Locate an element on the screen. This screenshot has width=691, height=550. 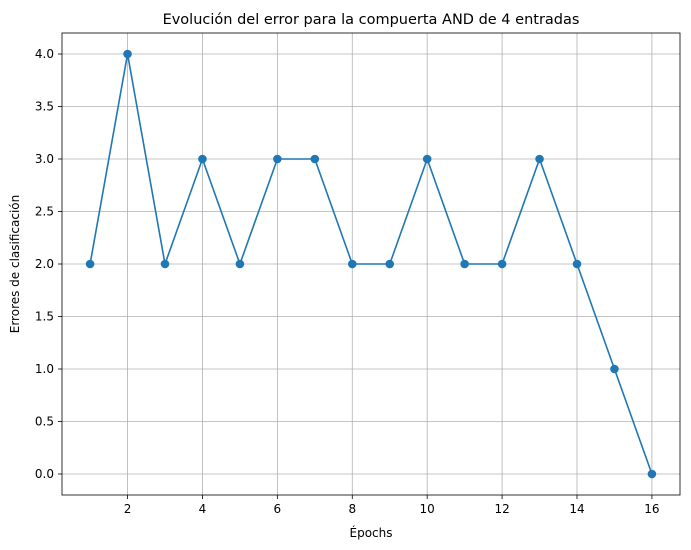
x-tick-label: 2 is located at coordinates (128, 509).